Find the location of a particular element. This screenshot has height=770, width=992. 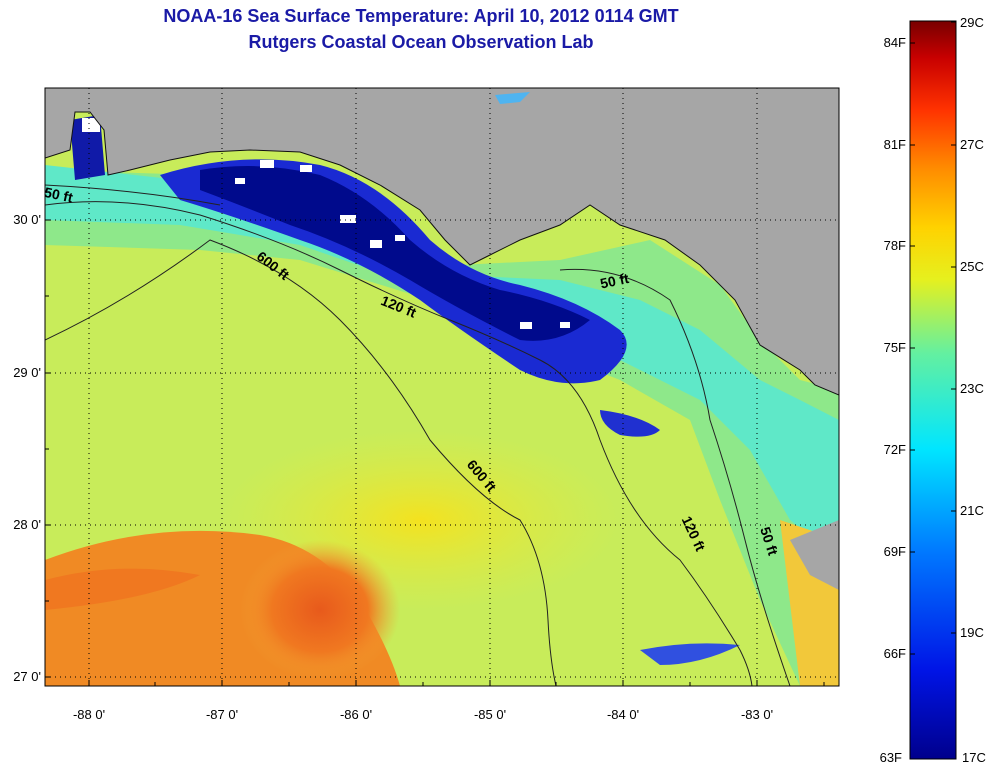

colorbar-f-label: 81F is located at coordinates (895, 144).